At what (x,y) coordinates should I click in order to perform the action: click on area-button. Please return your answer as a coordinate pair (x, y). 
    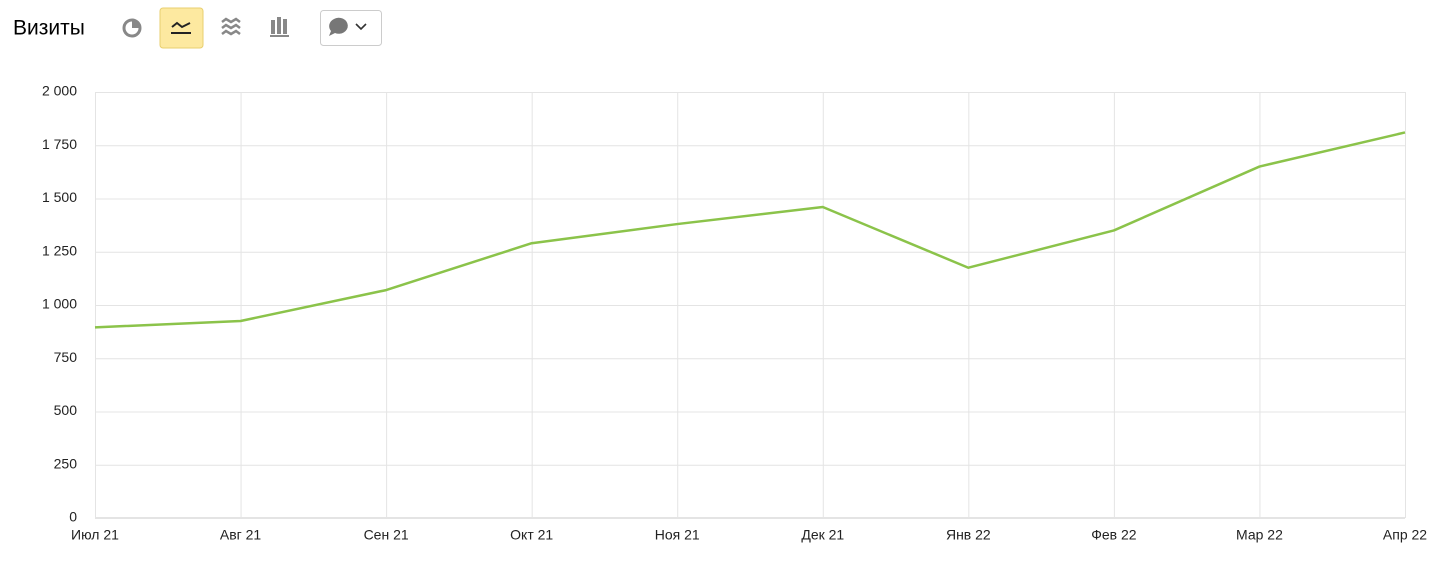
    Looking at the image, I should click on (231, 26).